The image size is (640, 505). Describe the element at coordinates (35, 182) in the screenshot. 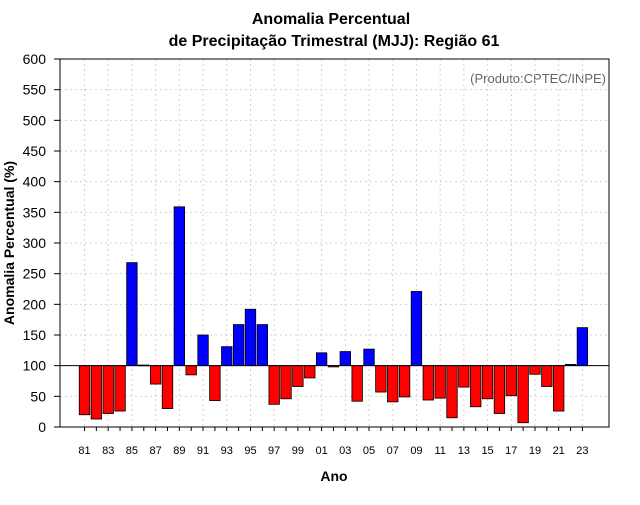

I see `y-tick-label: 400` at that location.